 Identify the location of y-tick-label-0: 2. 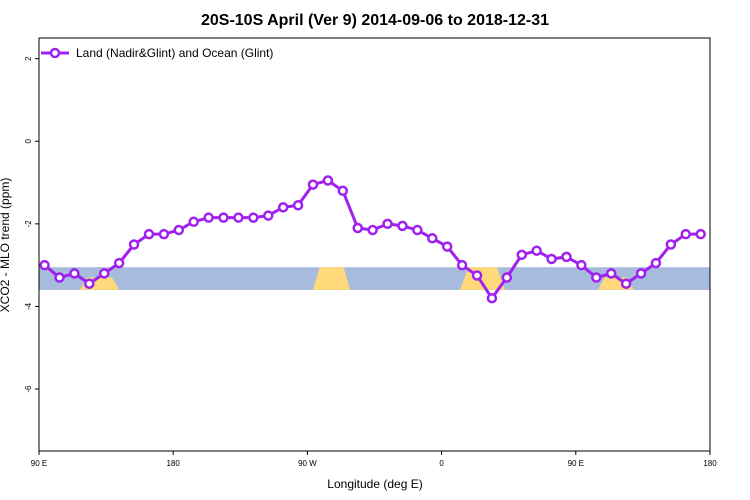
(28, 58).